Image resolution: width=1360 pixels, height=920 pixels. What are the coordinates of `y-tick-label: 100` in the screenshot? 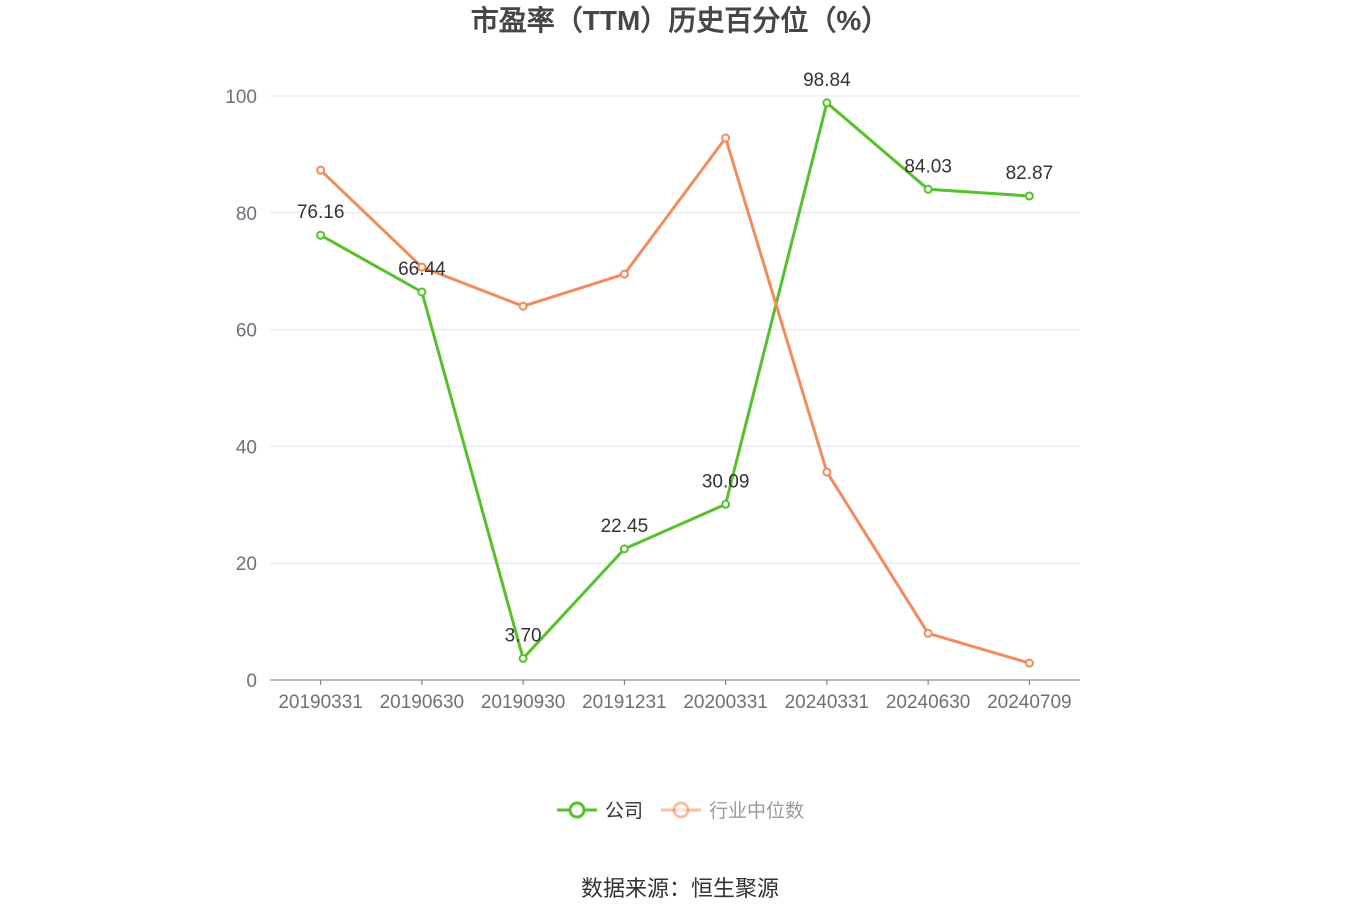 It's located at (241, 97).